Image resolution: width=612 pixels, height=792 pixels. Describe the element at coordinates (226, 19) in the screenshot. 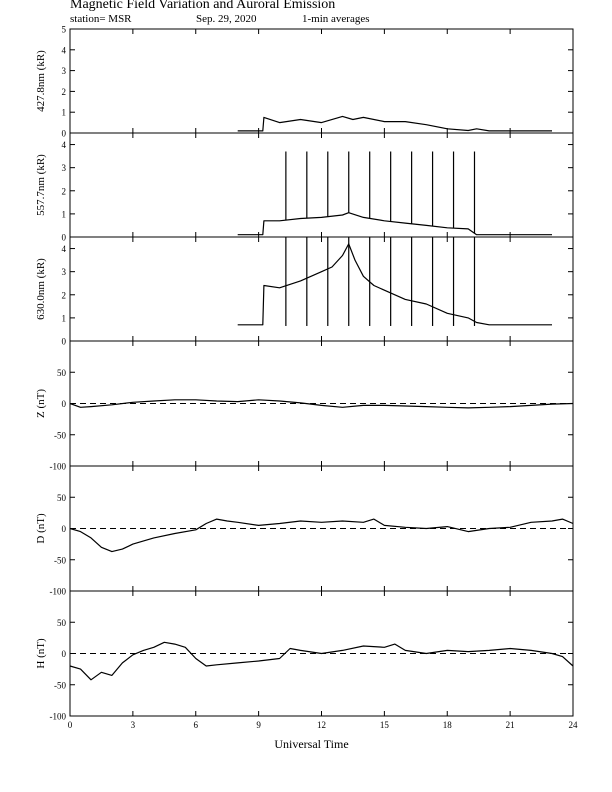

I see `date-label: Sep. 29, 2020` at that location.